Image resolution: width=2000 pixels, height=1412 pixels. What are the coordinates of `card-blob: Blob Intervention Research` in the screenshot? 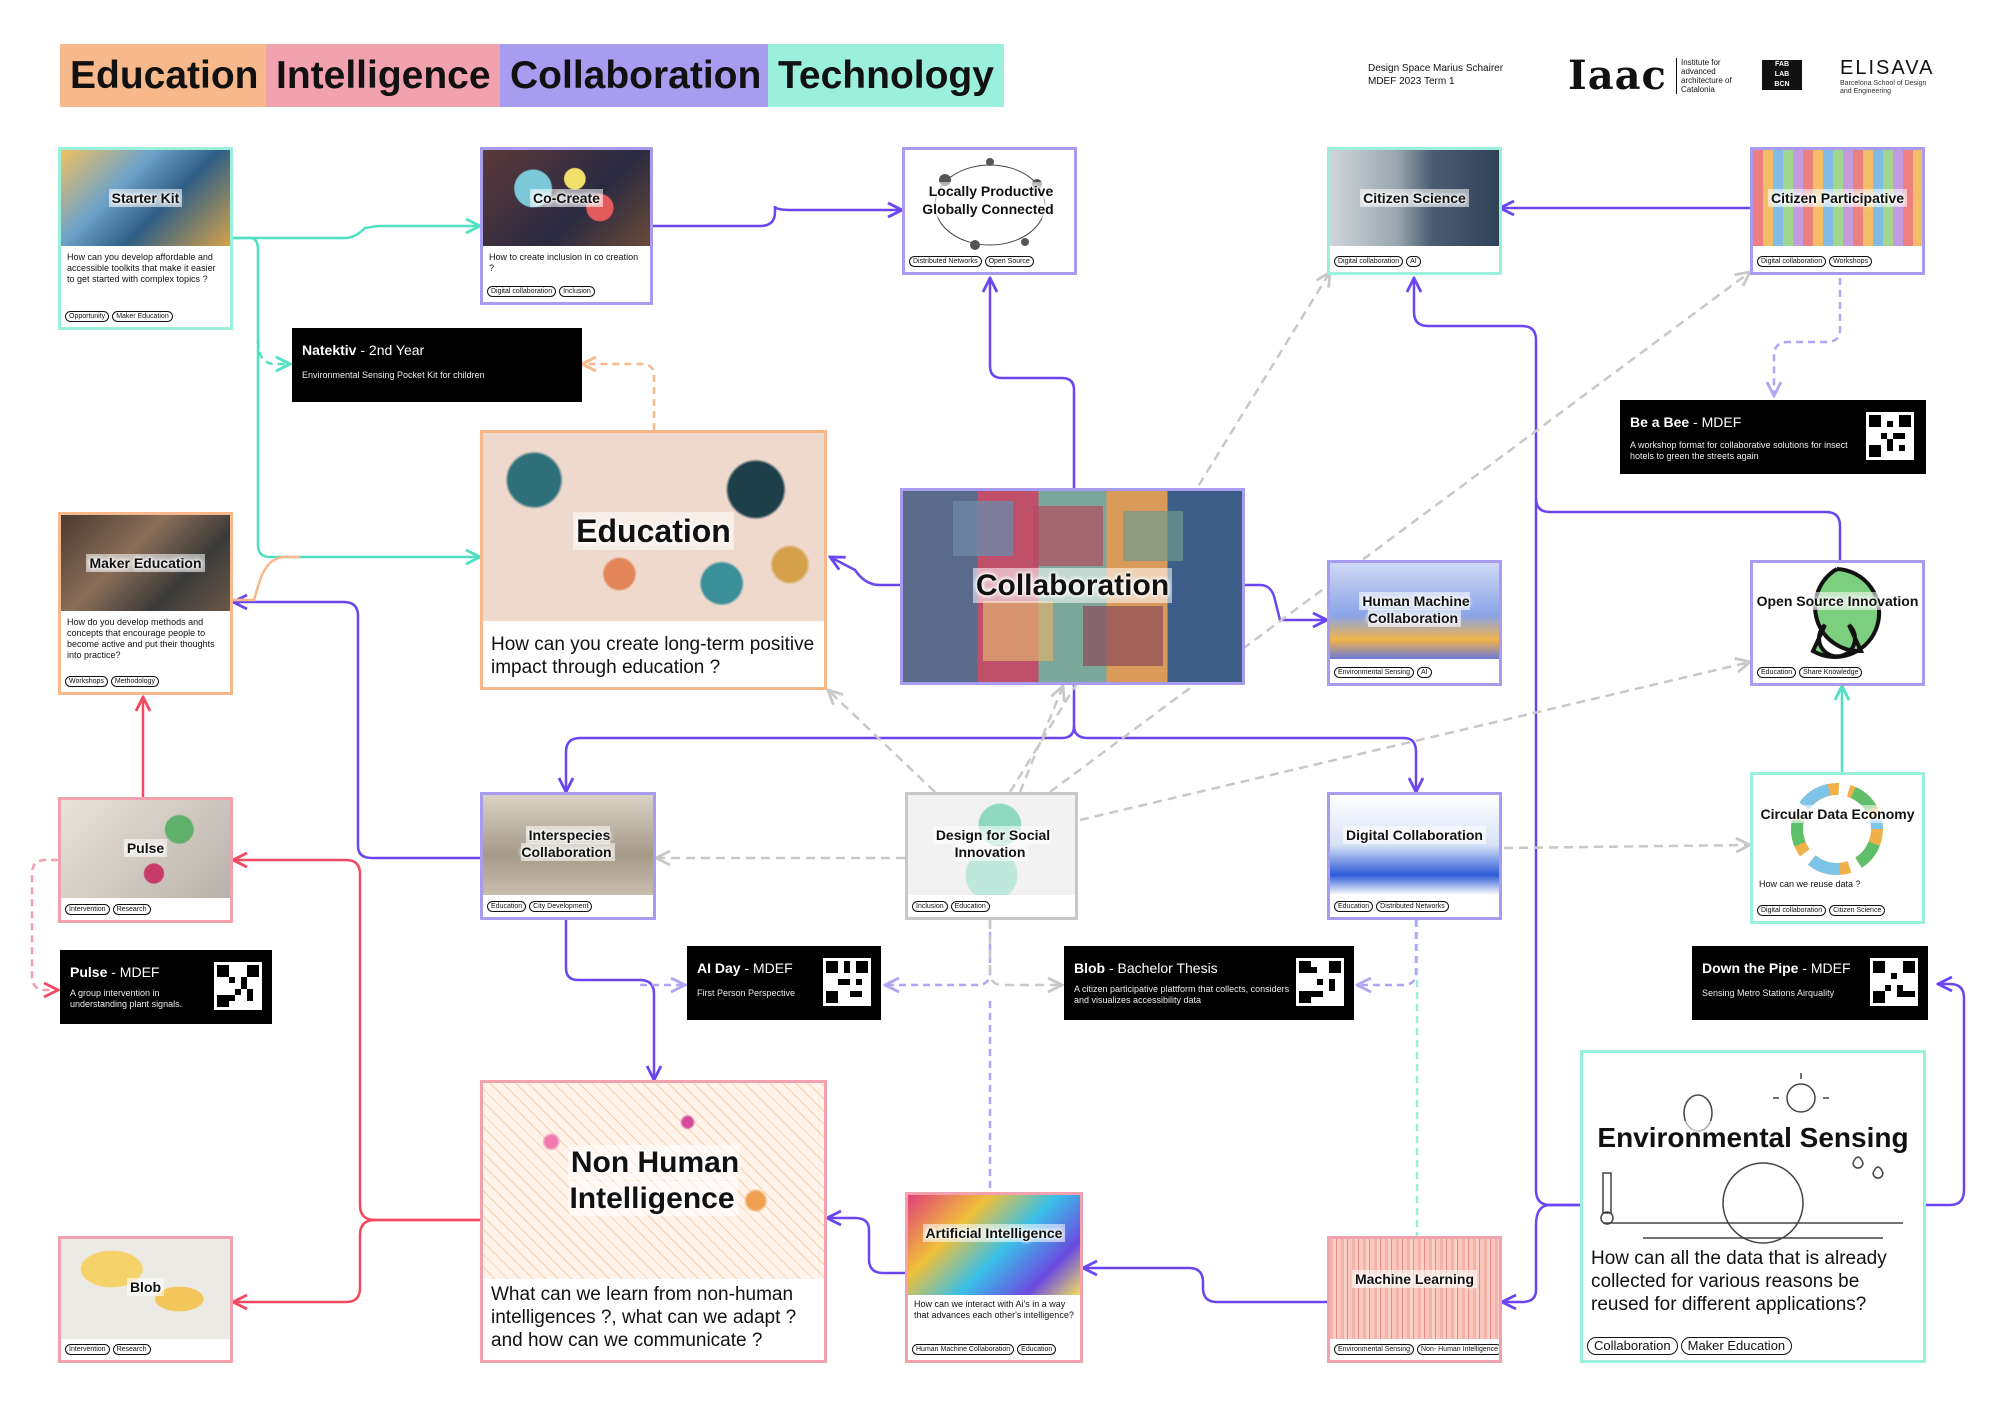 It's located at (145, 1299).